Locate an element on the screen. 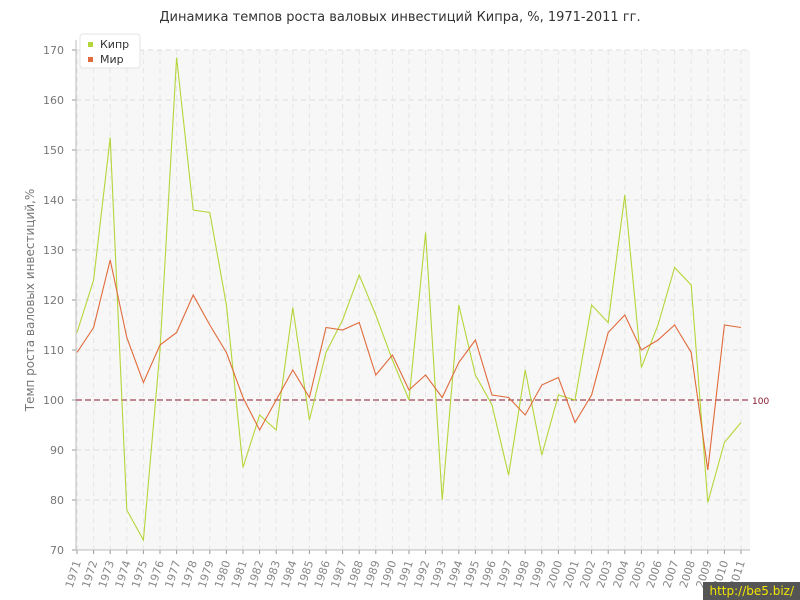 This screenshot has height=600, width=800. y-axis-label: Темп роста валовых инвестиций,% is located at coordinates (30, 301).